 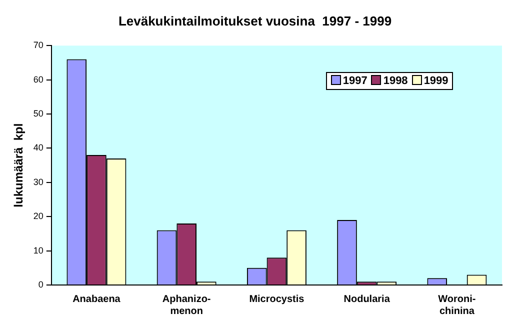 I want to click on chart-title: Leväkukintailmoitukset vuosina 1997 - 1999, so click(x=255, y=20).